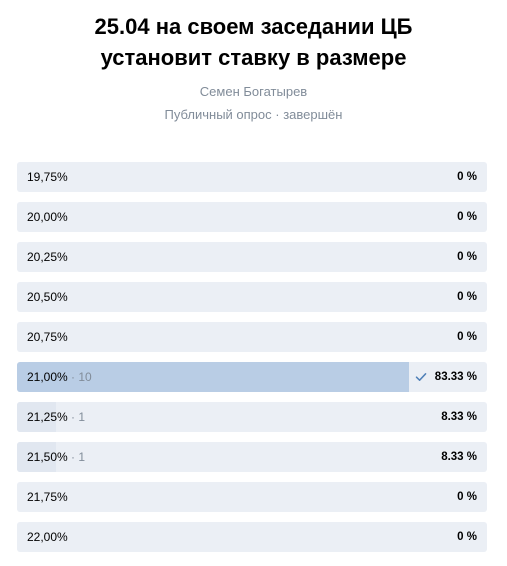  I want to click on option-label: 20,00%, so click(47, 217).